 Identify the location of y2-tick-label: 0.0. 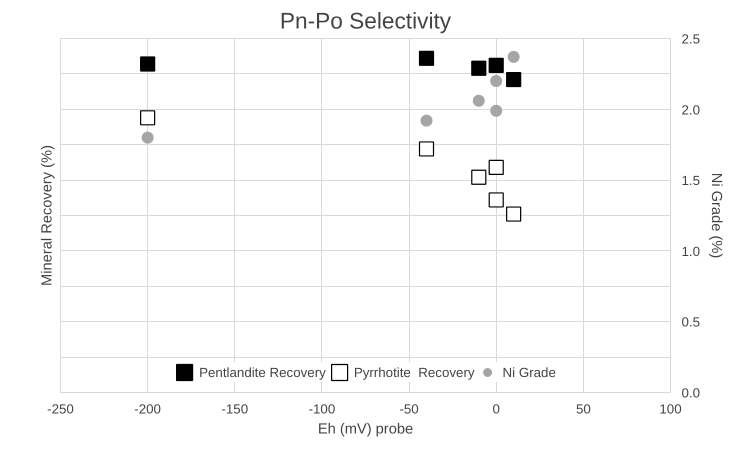
(691, 393).